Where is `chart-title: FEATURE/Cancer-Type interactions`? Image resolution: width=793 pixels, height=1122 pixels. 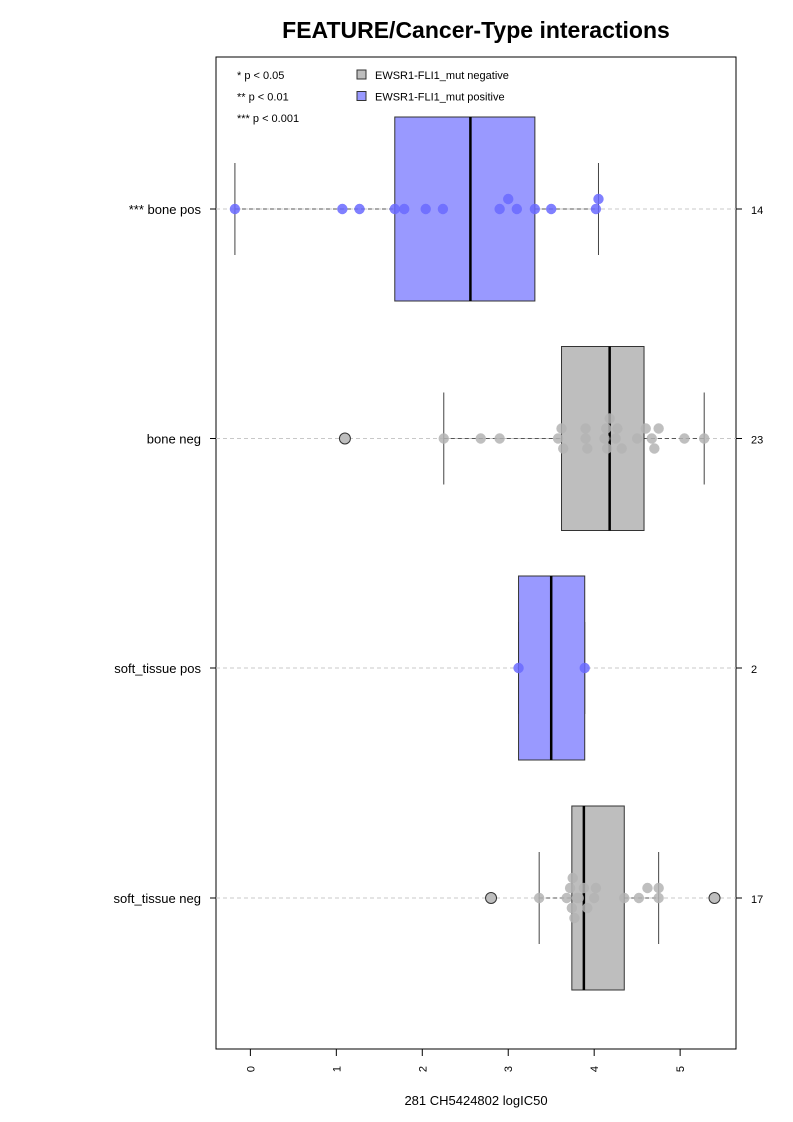 chart-title: FEATURE/Cancer-Type interactions is located at coordinates (476, 30).